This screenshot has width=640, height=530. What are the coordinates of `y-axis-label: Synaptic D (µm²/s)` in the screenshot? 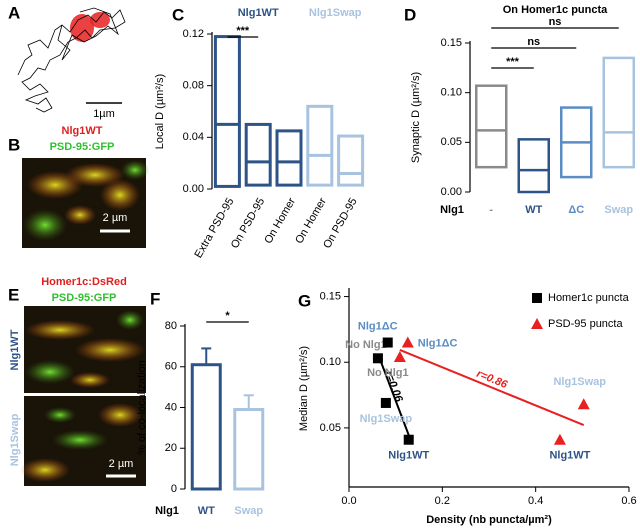 It's located at (416, 117).